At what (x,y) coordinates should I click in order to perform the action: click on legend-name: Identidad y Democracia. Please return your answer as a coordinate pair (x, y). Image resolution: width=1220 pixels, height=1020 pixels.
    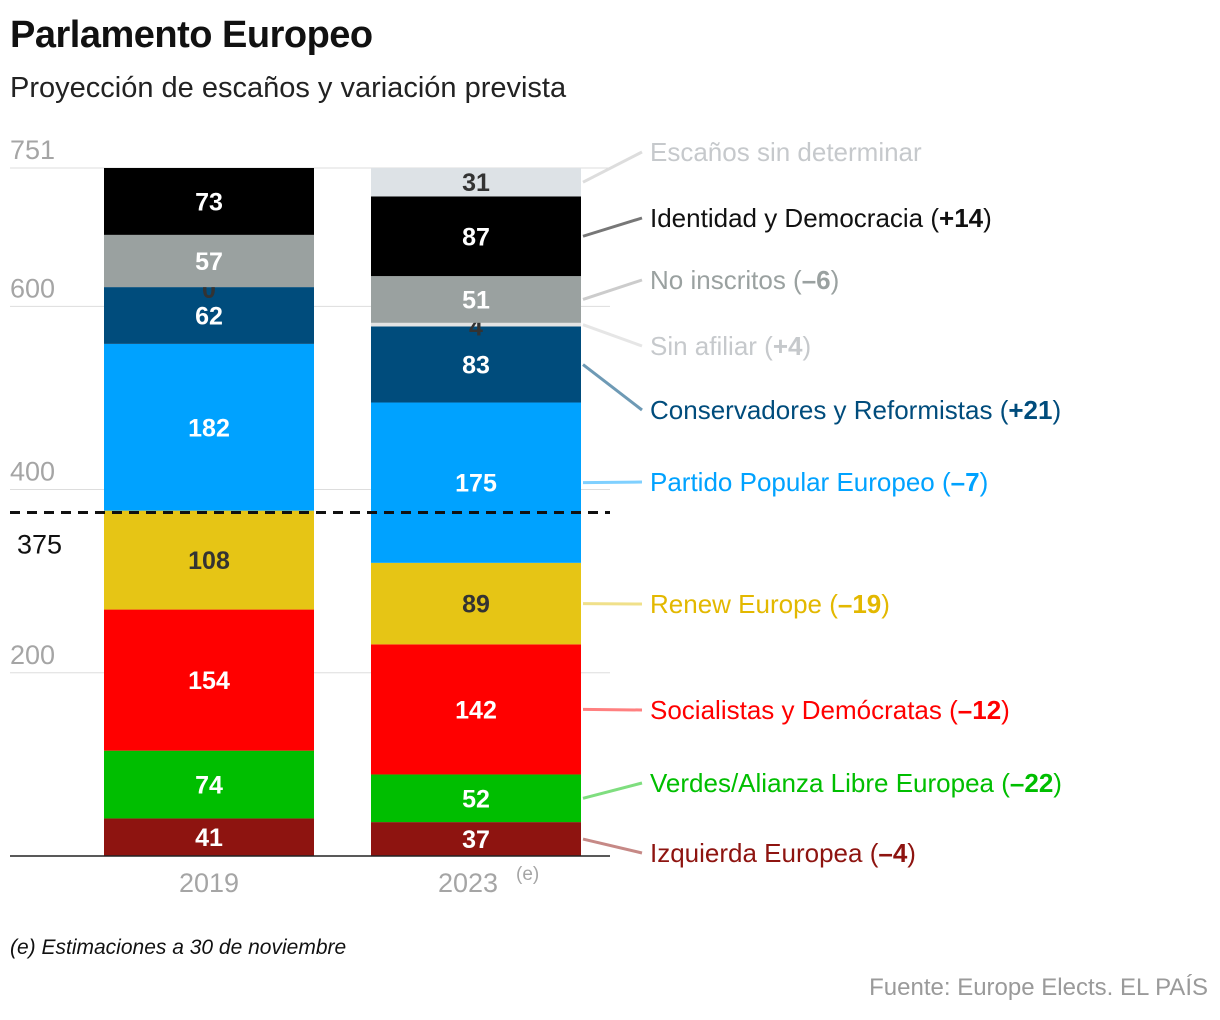
    Looking at the image, I should click on (787, 218).